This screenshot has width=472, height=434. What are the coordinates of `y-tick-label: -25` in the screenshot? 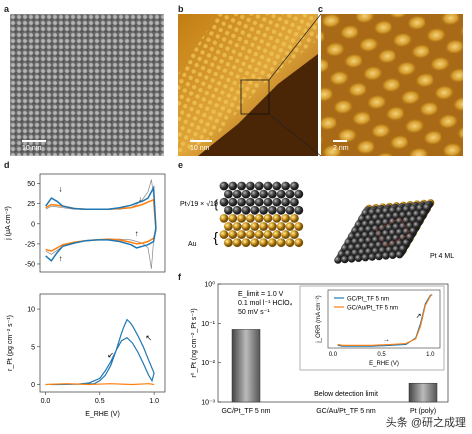 It's located at (30, 244).